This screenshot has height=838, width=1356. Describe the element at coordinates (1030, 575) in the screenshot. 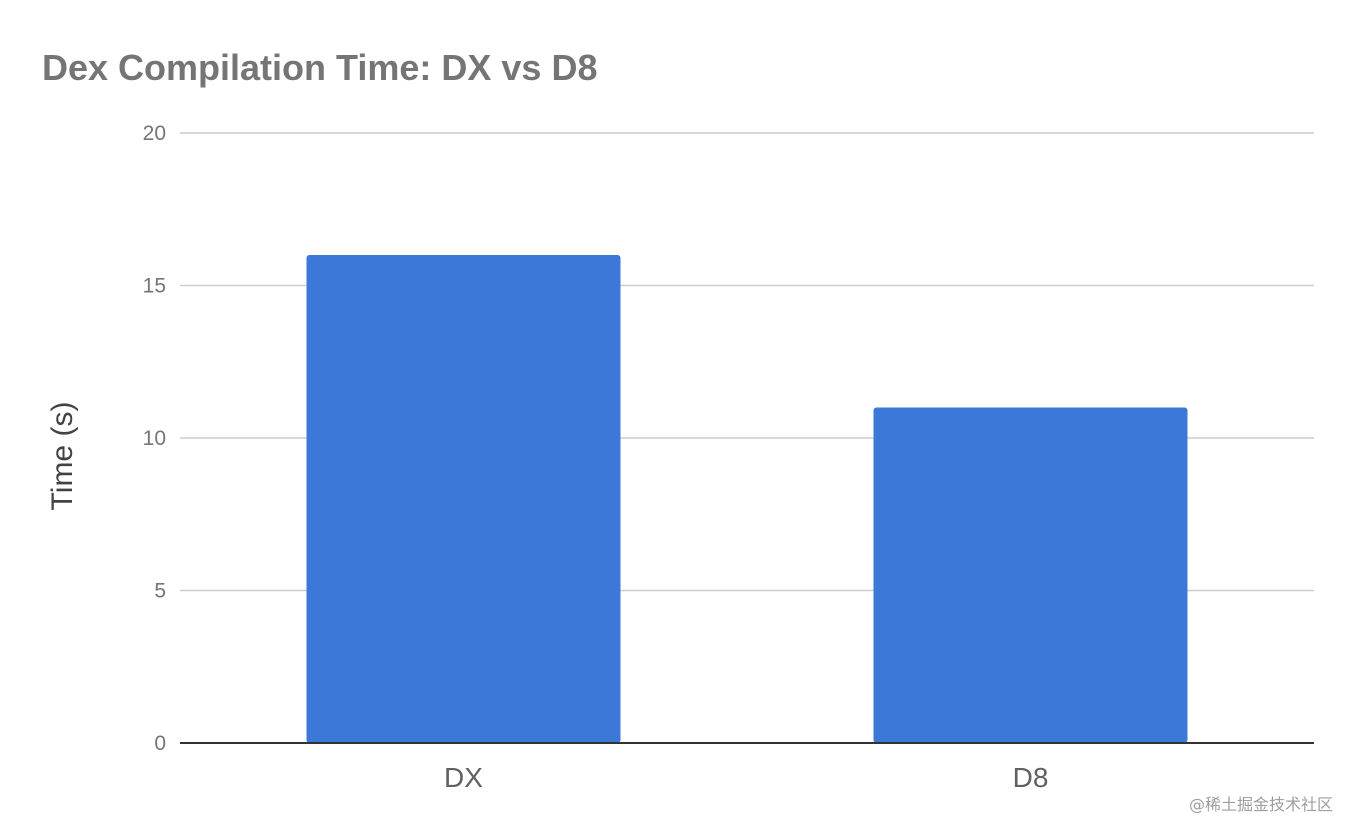

I see `bar-d8` at that location.